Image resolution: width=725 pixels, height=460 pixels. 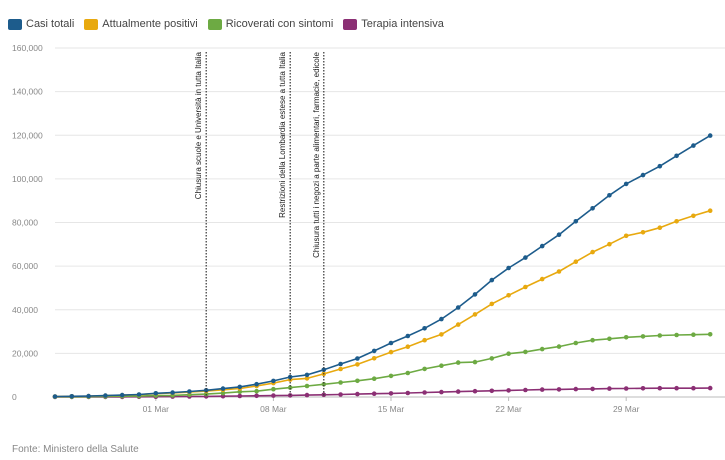 What do you see at coordinates (25, 310) in the screenshot?
I see `y-tick-label: 40,000` at bounding box center [25, 310].